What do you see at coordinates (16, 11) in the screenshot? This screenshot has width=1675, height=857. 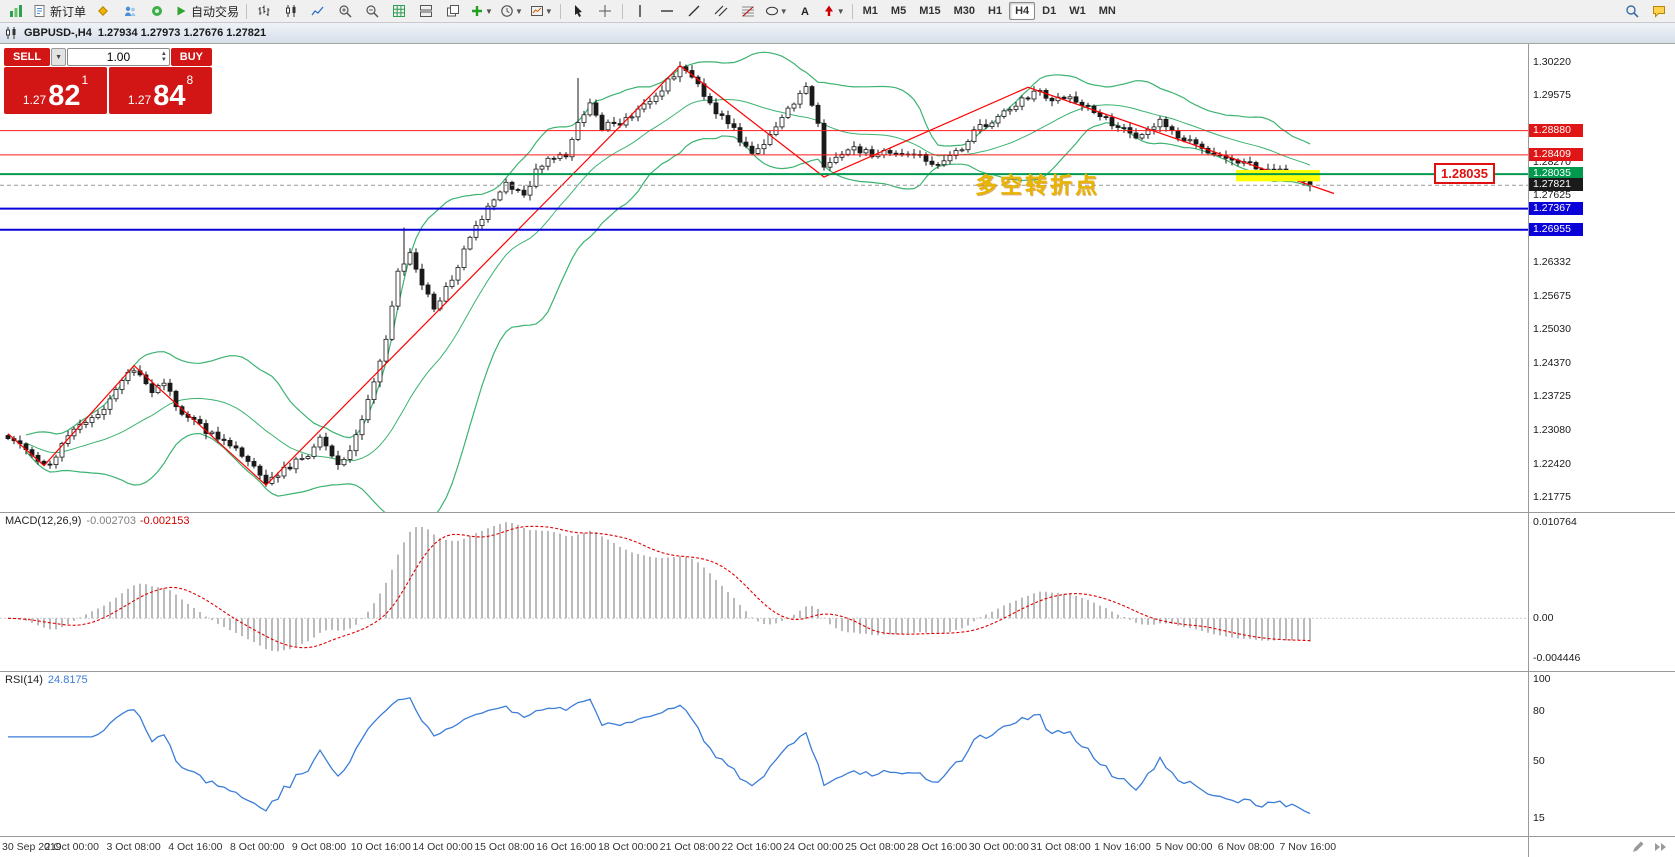 I see `app-logo-icon` at bounding box center [16, 11].